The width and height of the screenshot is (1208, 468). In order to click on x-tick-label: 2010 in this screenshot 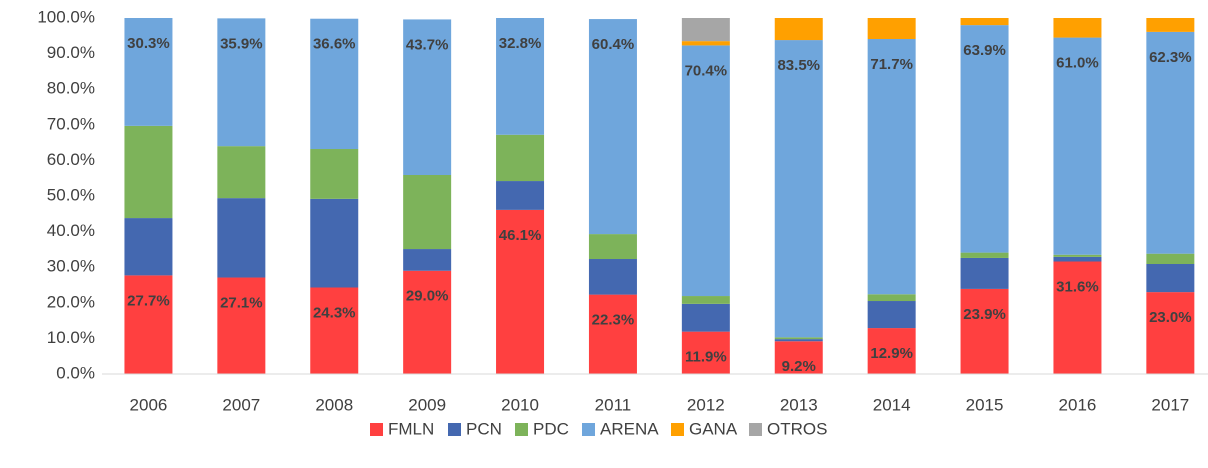, I will do `click(520, 404)`.